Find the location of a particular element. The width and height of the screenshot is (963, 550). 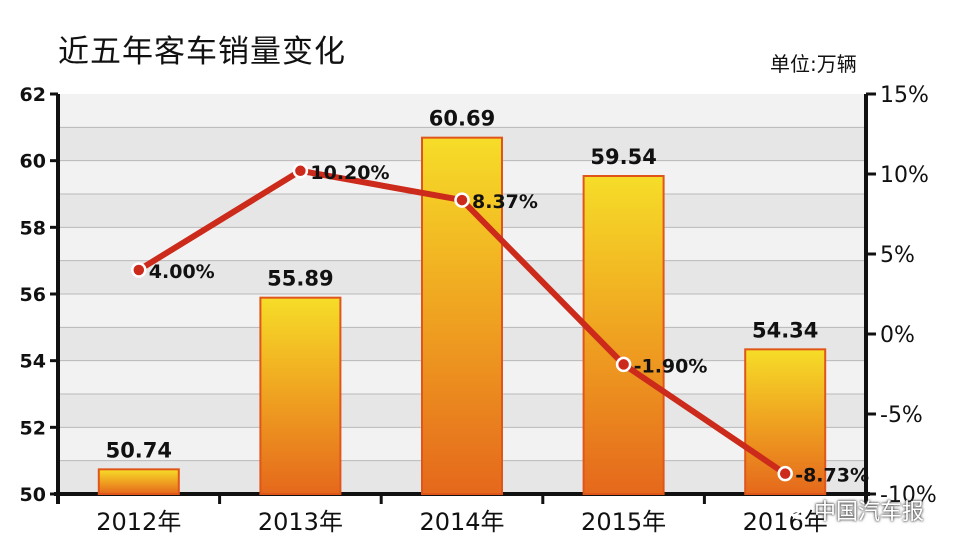

tick-label-right: -5% is located at coordinates (901, 415).